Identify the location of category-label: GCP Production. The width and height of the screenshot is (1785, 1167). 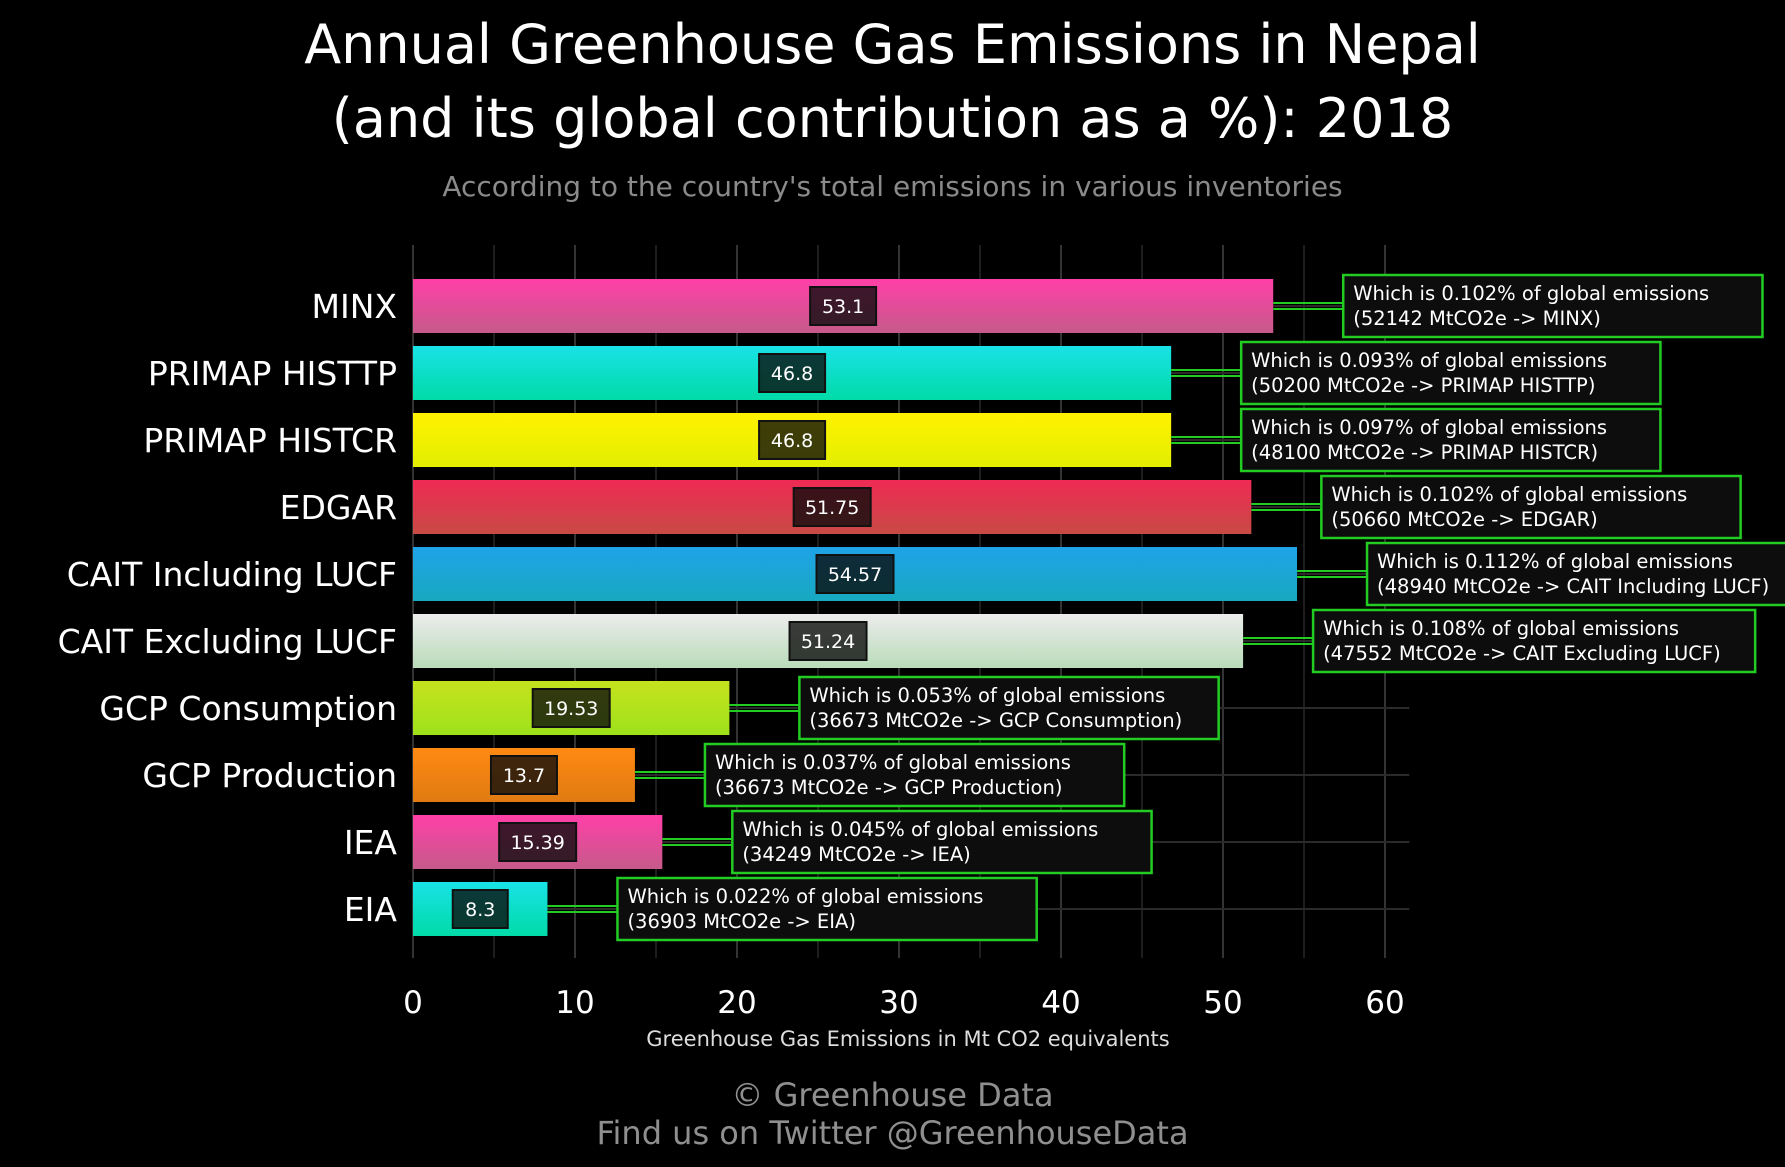
(269, 775).